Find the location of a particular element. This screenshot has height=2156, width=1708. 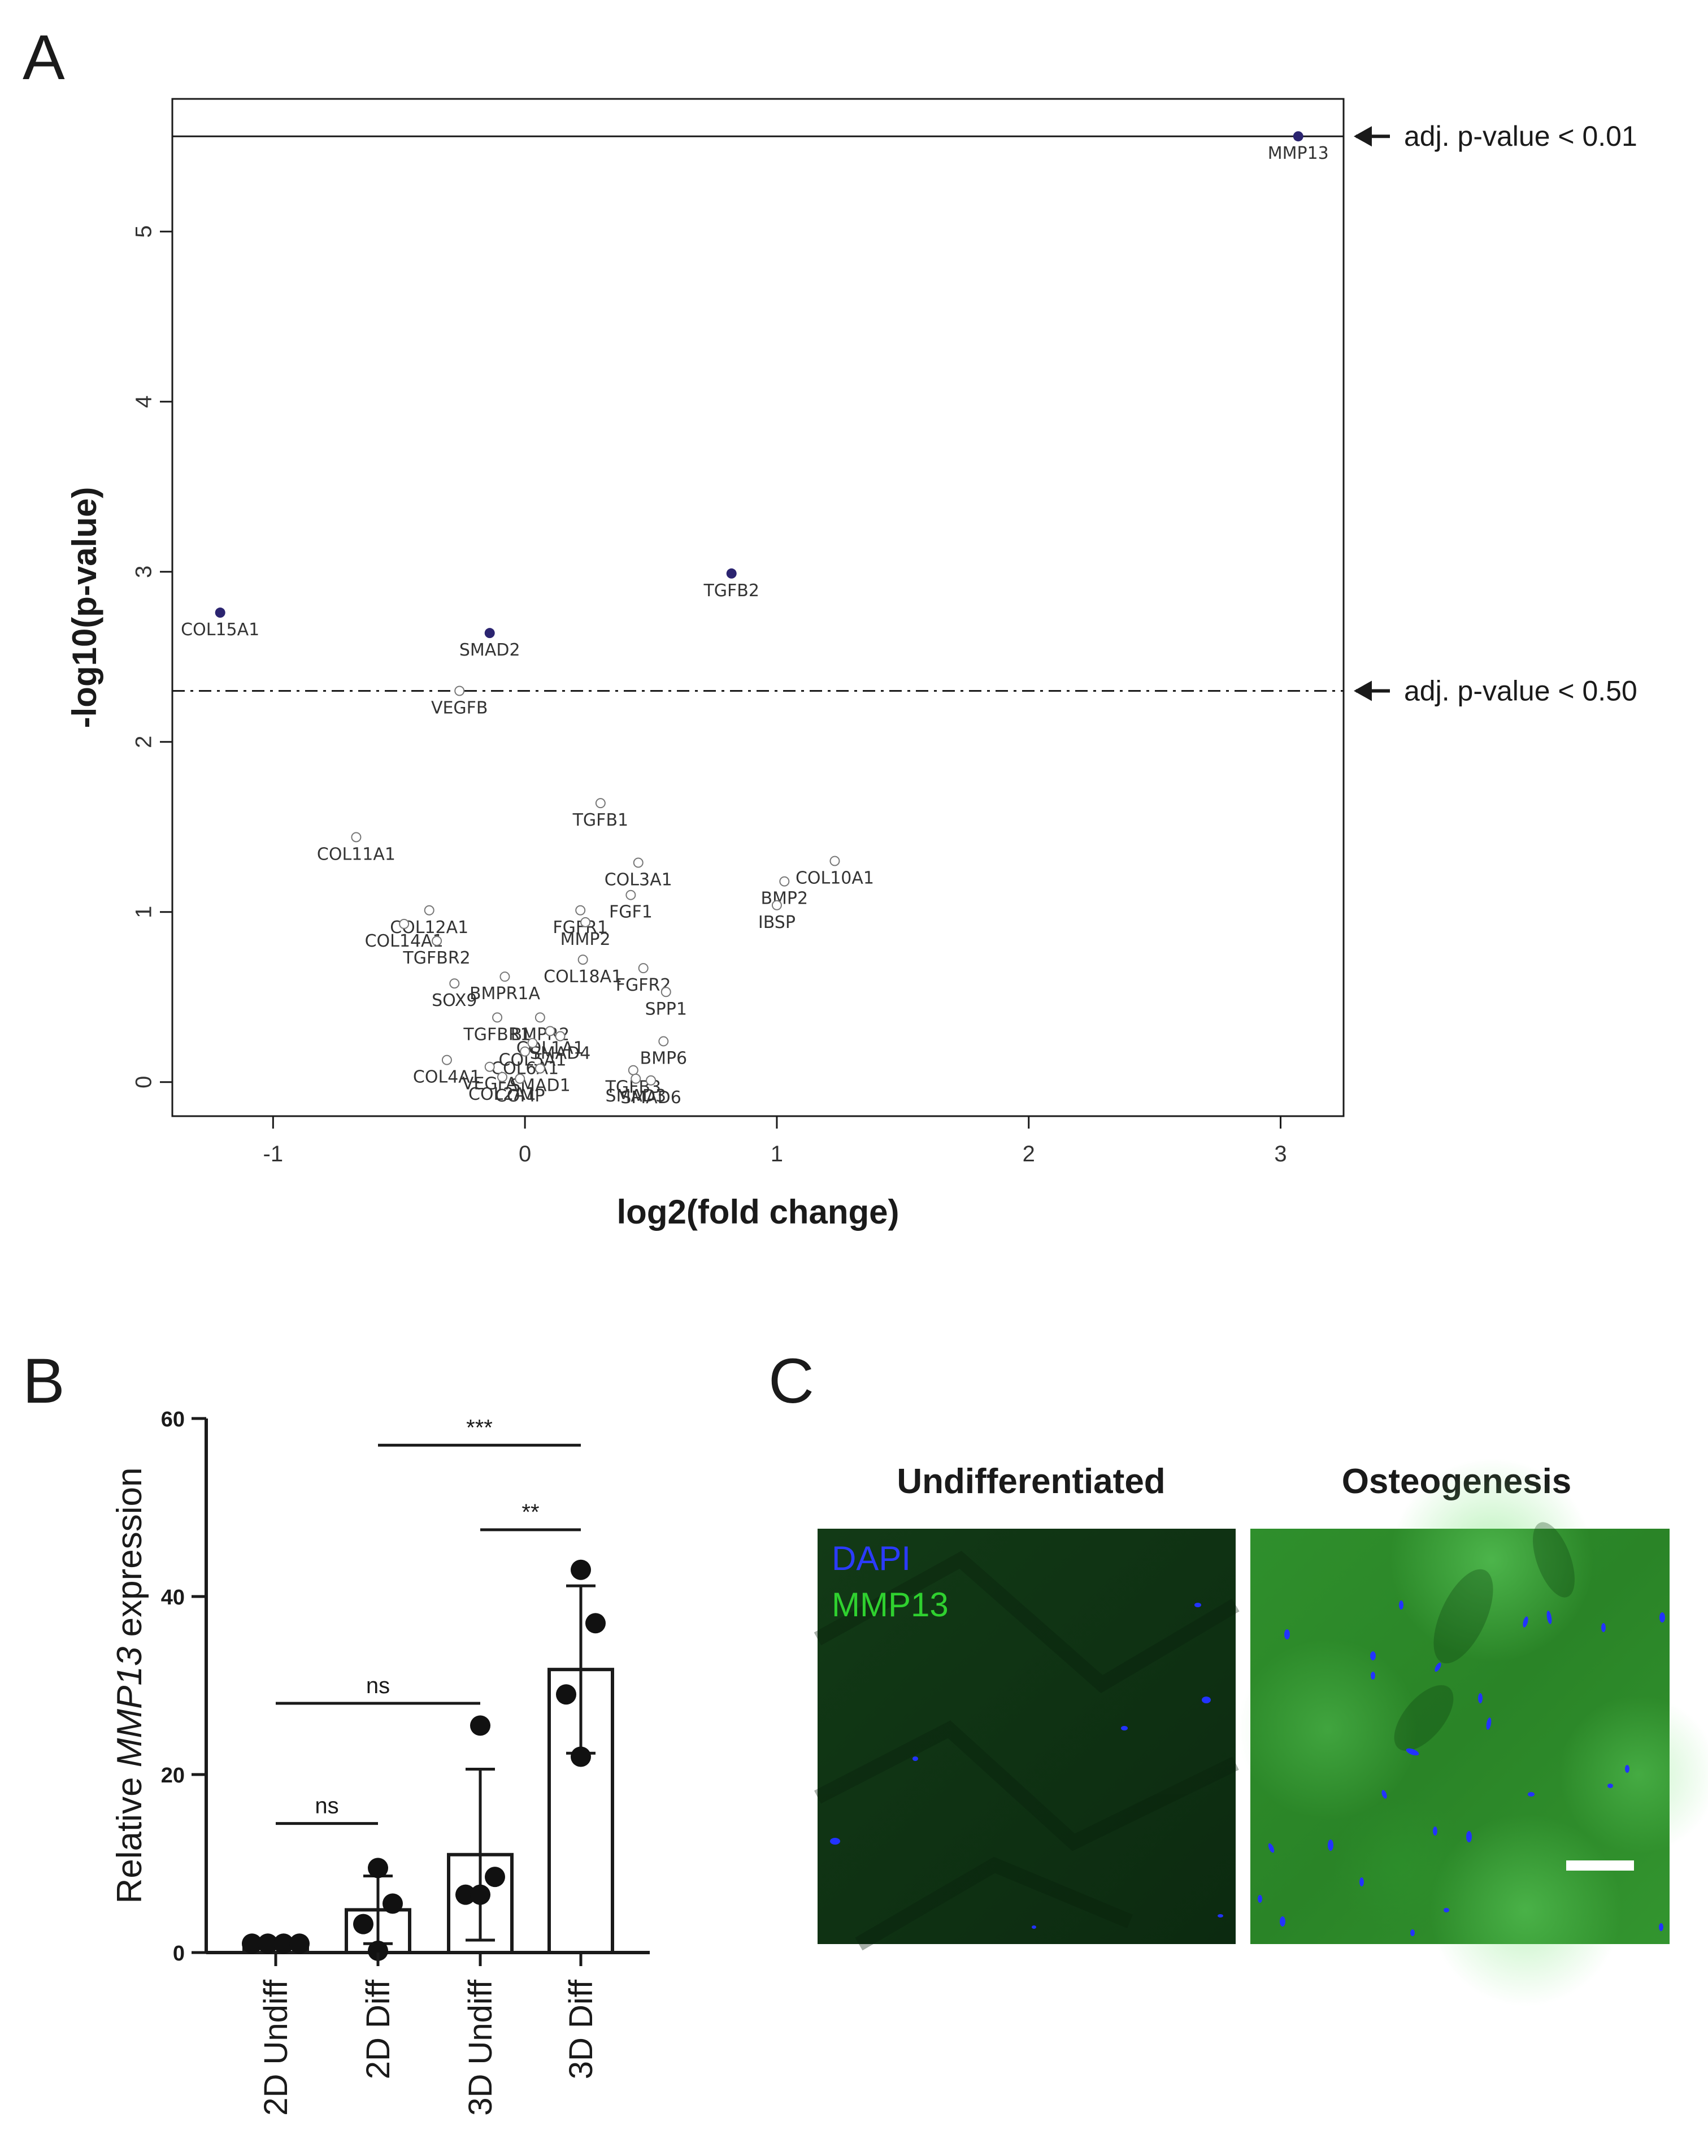

legend-mmp13: MMP13 is located at coordinates (890, 1605).